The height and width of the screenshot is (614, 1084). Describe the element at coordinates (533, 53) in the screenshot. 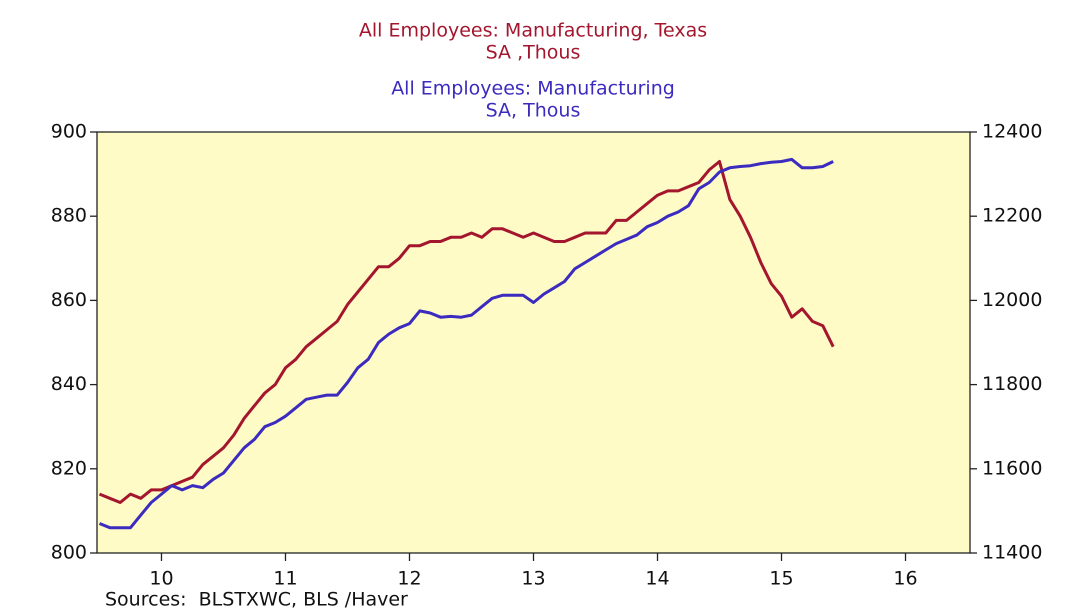

I see `series-unit: SA ,Thous` at that location.